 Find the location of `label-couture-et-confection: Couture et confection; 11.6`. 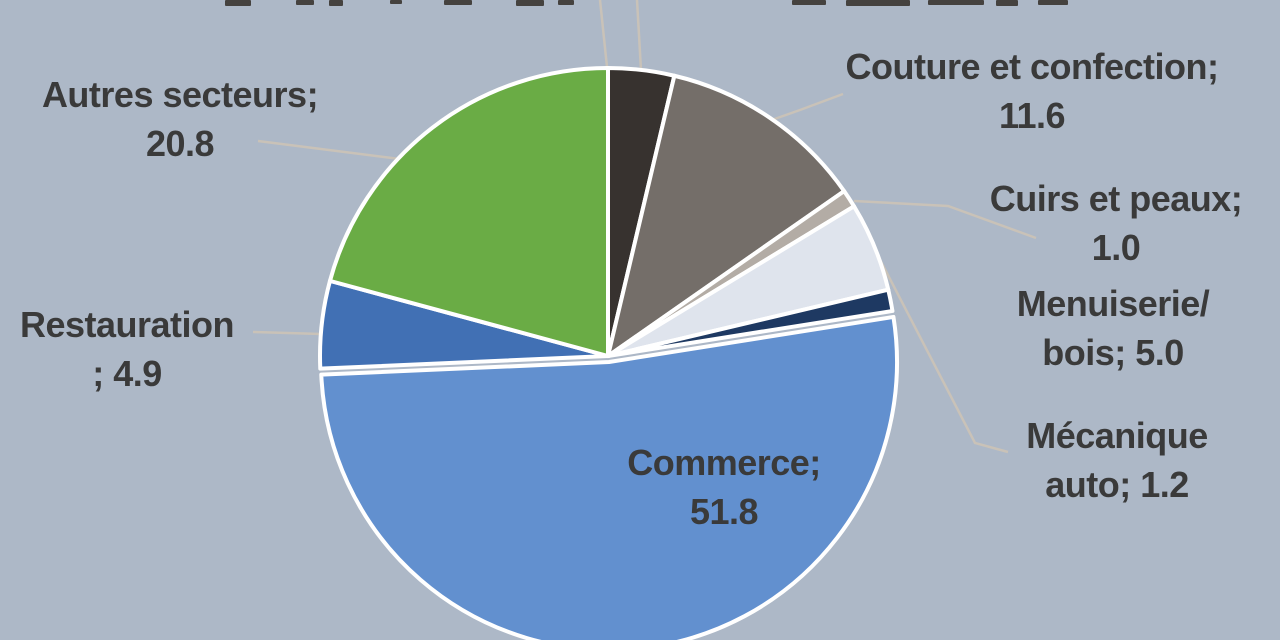

label-couture-et-confection: Couture et confection; 11.6 is located at coordinates (1032, 91).